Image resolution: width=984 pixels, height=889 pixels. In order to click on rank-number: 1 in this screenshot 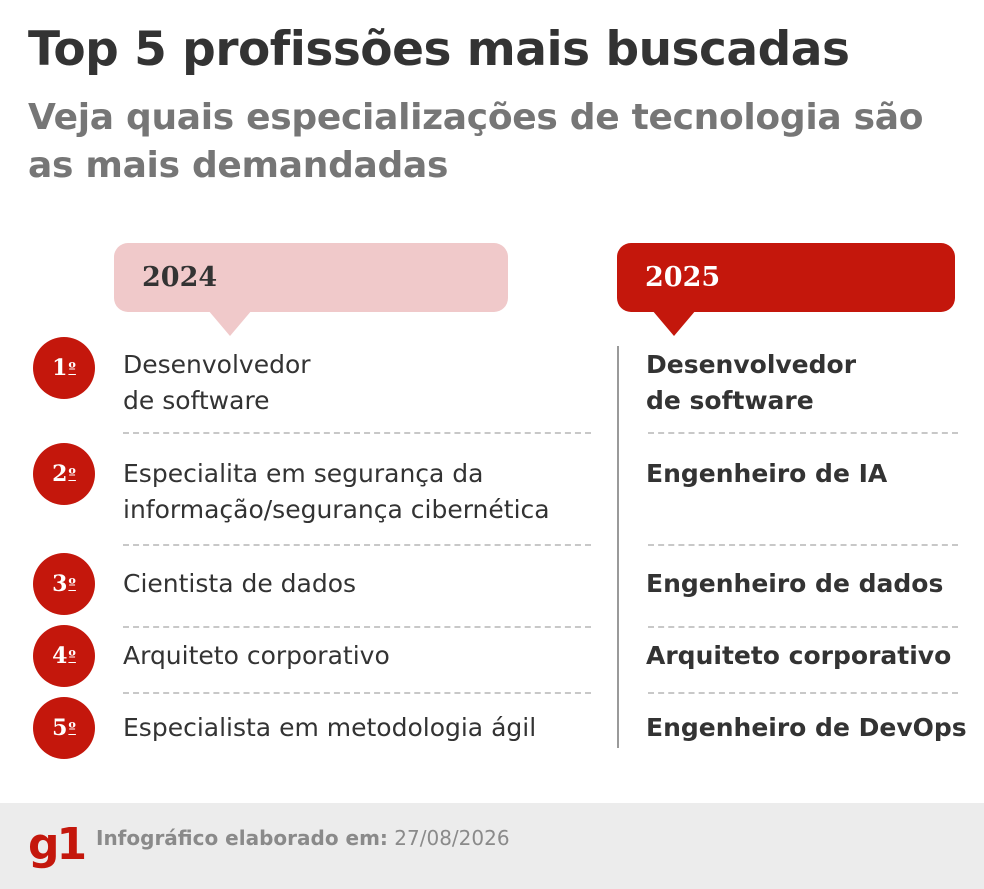, I will do `click(60, 368)`.